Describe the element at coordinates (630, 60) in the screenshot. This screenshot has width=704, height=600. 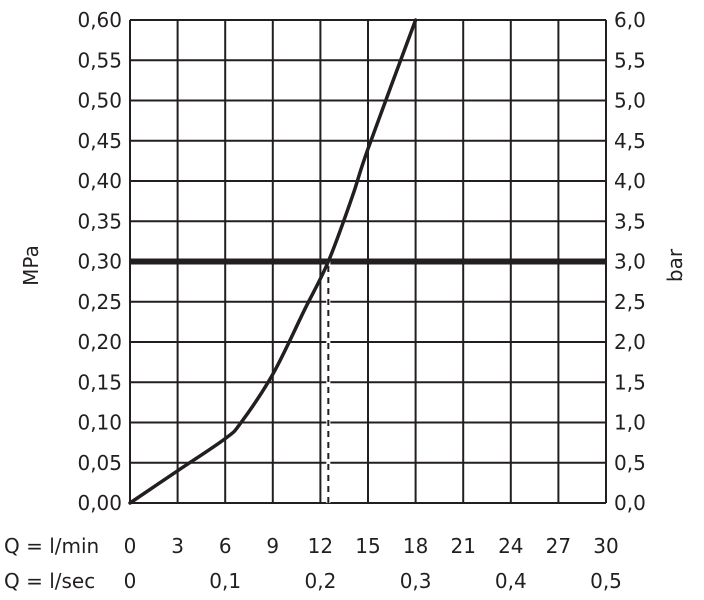
I see `y-tick-label-right: 5,5` at that location.